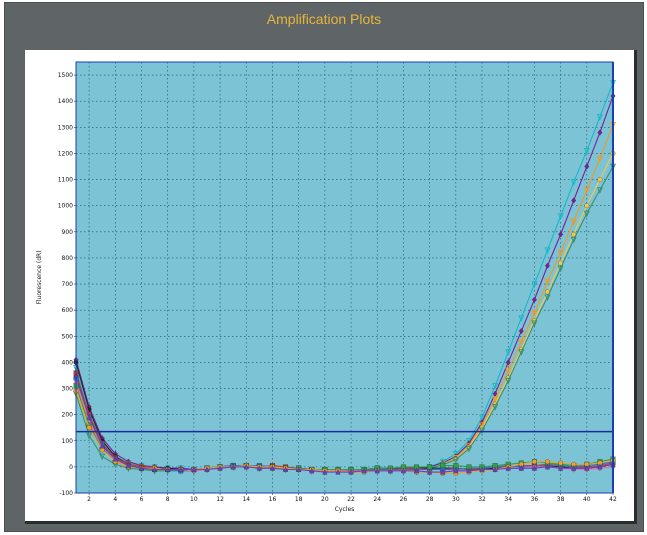 The height and width of the screenshot is (535, 647). What do you see at coordinates (65, 206) in the screenshot?
I see `y-tick-label: 1000` at bounding box center [65, 206].